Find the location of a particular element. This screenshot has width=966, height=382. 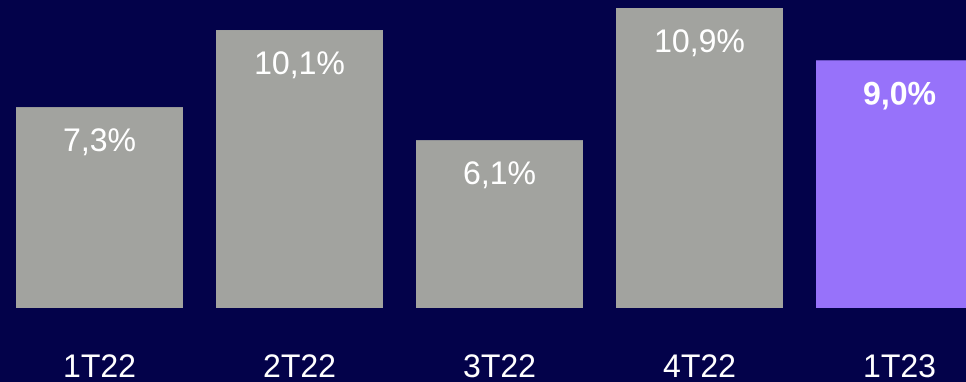

bar-4T22 is located at coordinates (699, 158).